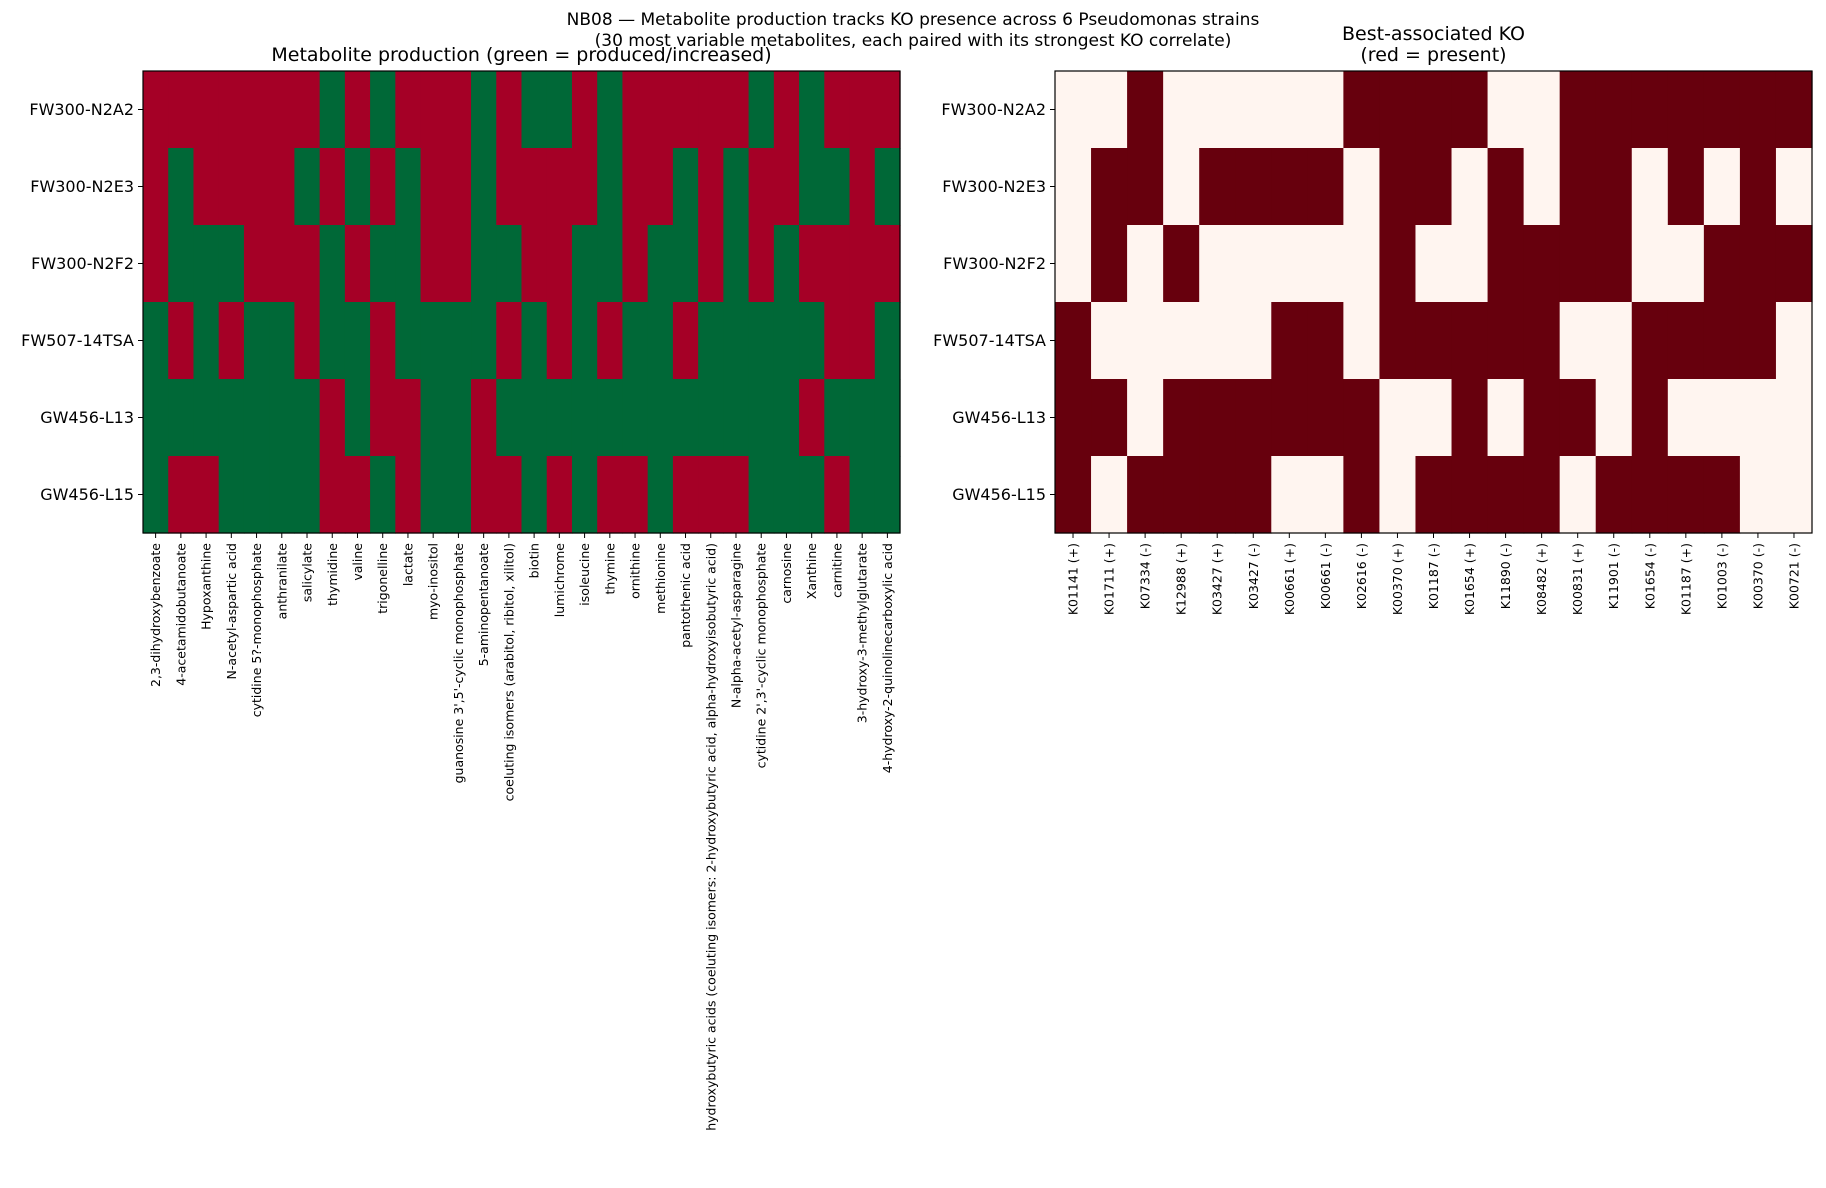 Image resolution: width=1826 pixels, height=1188 pixels. What do you see at coordinates (993, 109) in the screenshot?
I see `ko-y-tick-label: FW300-N2A2` at bounding box center [993, 109].